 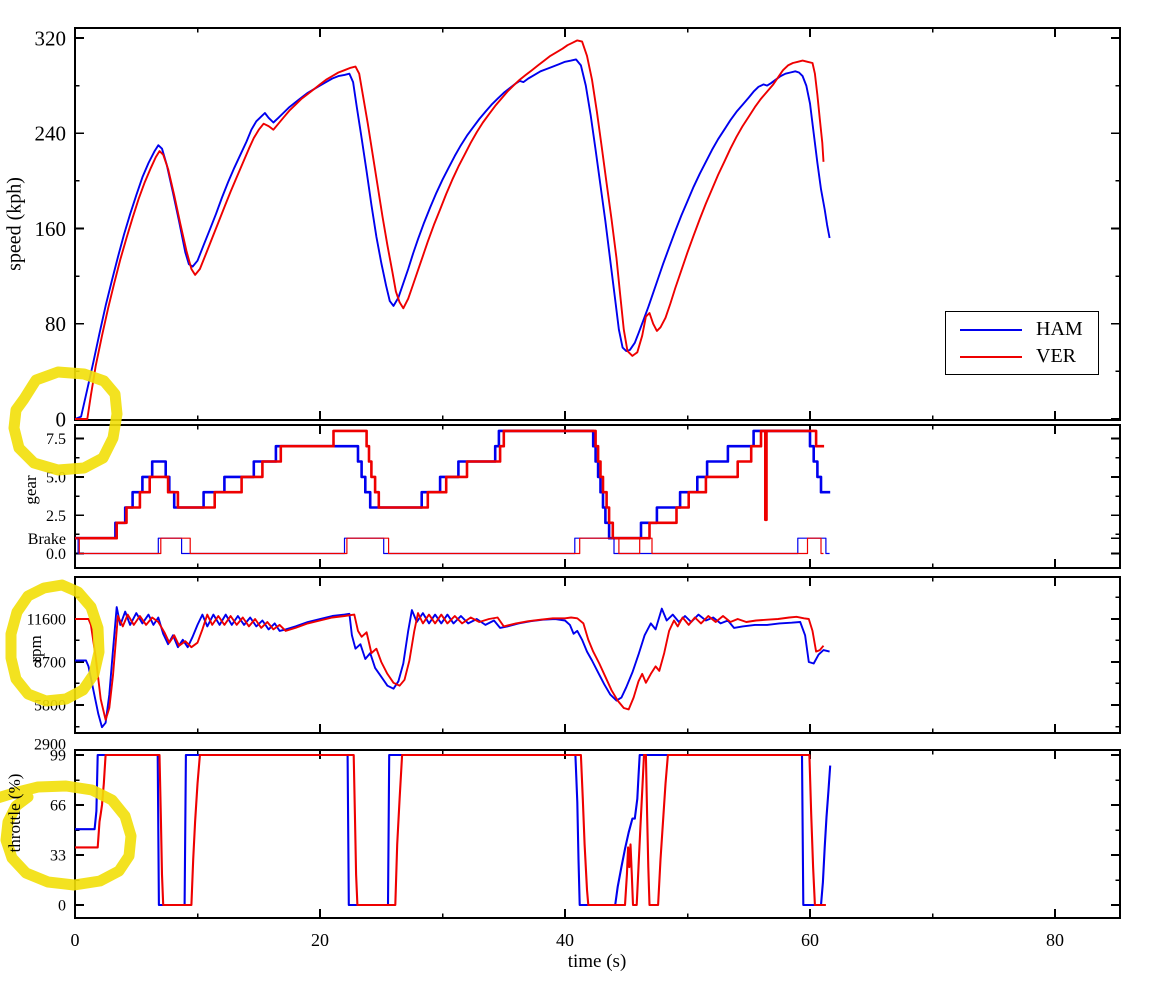 I want to click on gear_brake-trace-ver-brake, so click(x=449, y=546).